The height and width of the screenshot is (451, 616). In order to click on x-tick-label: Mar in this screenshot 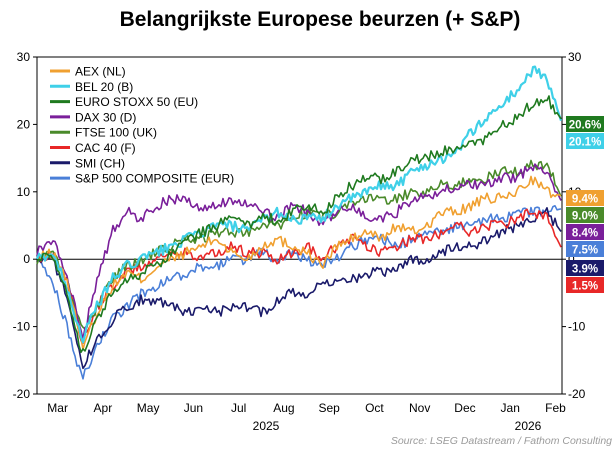, I will do `click(57, 408)`.